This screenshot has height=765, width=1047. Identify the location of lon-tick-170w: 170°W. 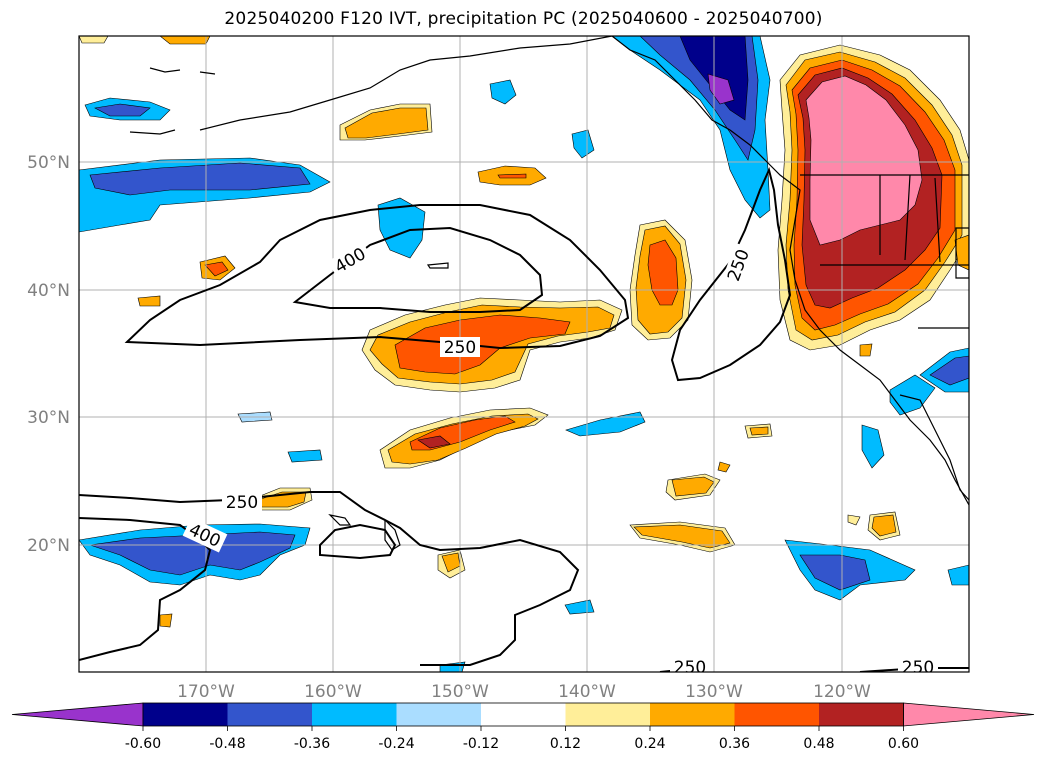
(206, 692).